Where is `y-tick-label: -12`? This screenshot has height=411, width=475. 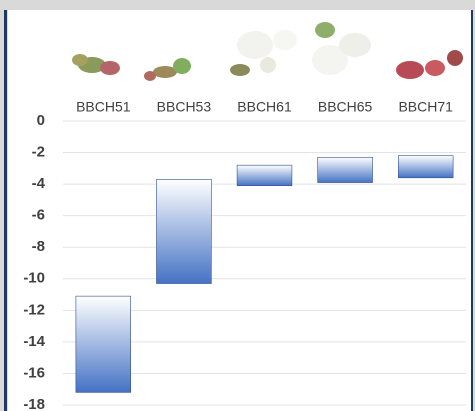 y-tick-label: -12 is located at coordinates (34, 309).